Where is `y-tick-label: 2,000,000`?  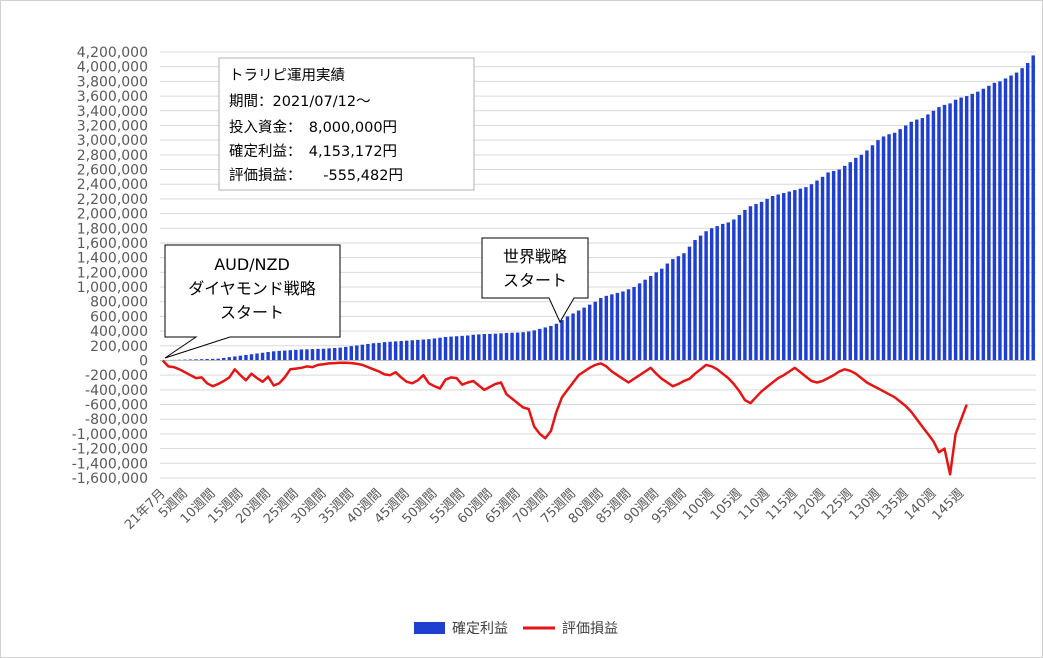 y-tick-label: 2,000,000 is located at coordinates (112, 215).